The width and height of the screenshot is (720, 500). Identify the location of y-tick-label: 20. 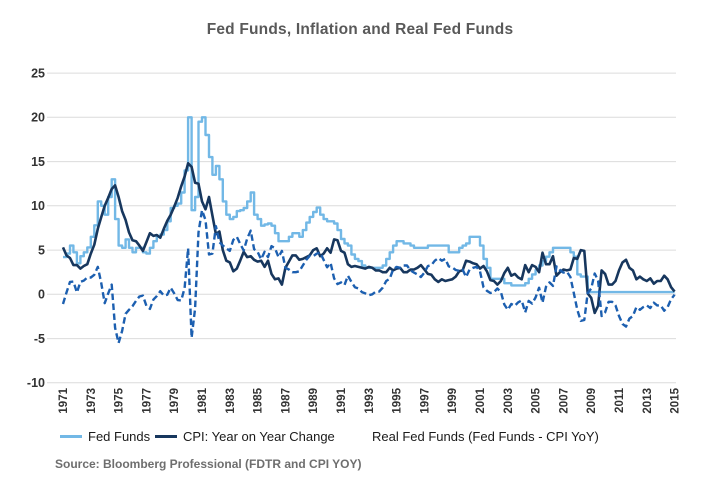
(38, 118).